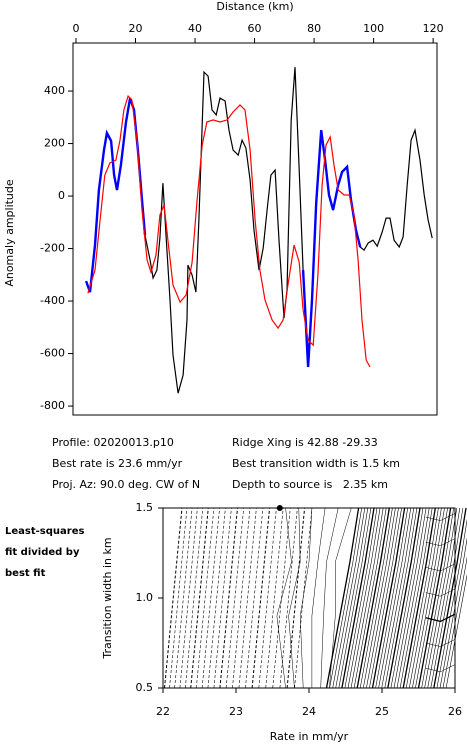  I want to click on y-tick-label: 200, so click(54, 143).